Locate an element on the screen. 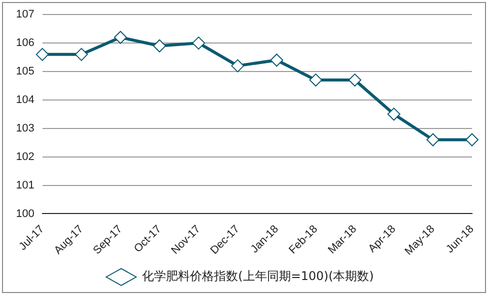  y-tick-label: 107 is located at coordinates (25, 14).